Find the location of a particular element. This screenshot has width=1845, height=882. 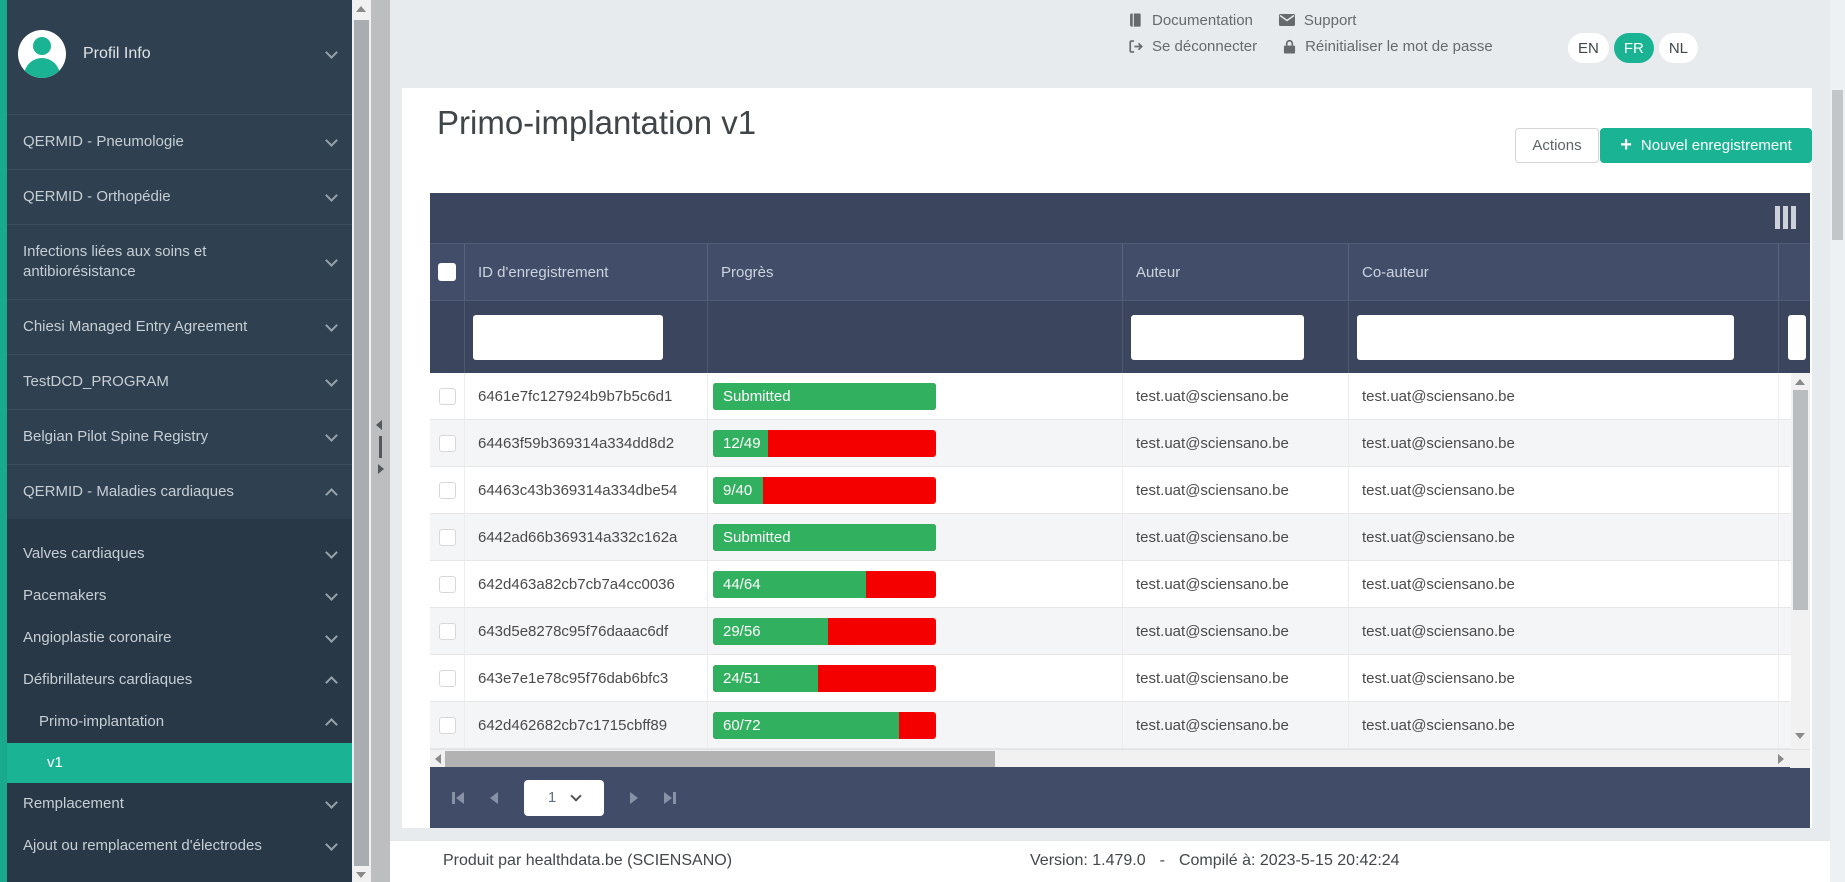

lang-en-button: EN is located at coordinates (1588, 48).